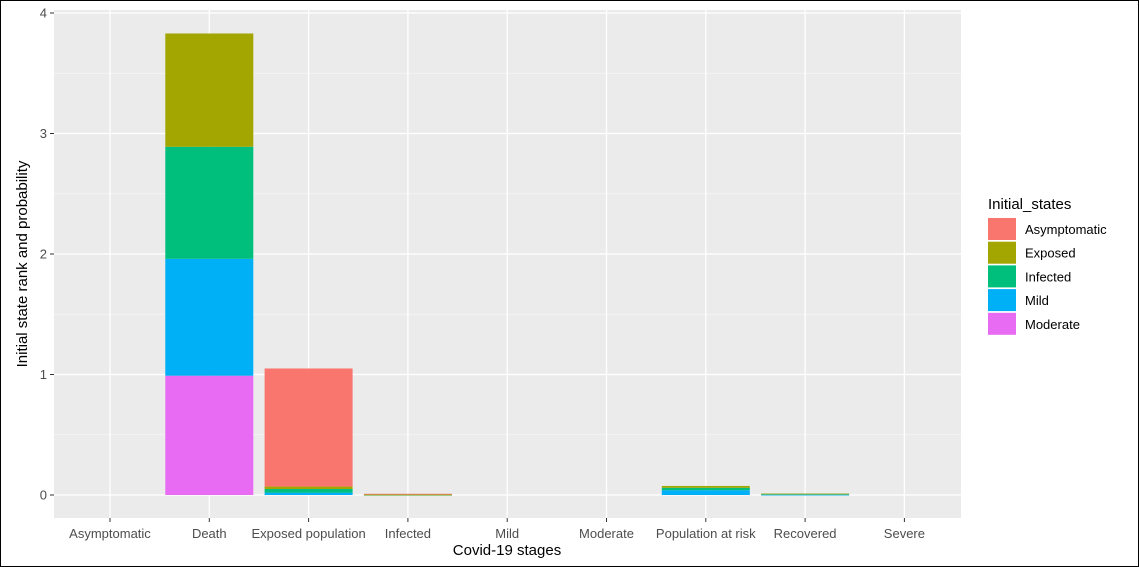  What do you see at coordinates (43, 13) in the screenshot?
I see `y-tick-label: 4` at bounding box center [43, 13].